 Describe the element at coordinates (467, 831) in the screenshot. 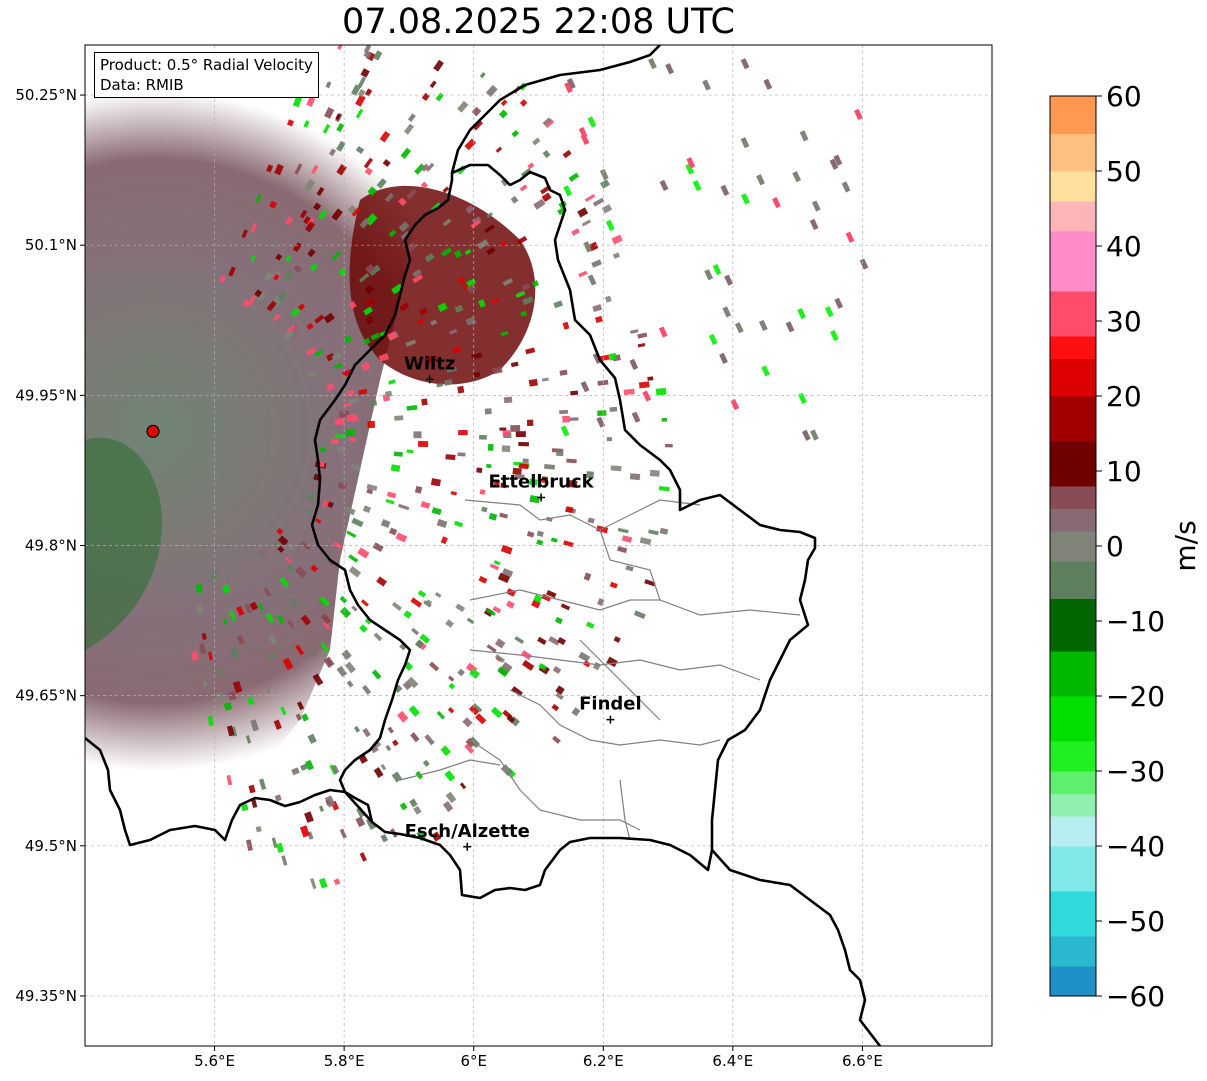

I see `city-label: Esch/Alzette` at that location.